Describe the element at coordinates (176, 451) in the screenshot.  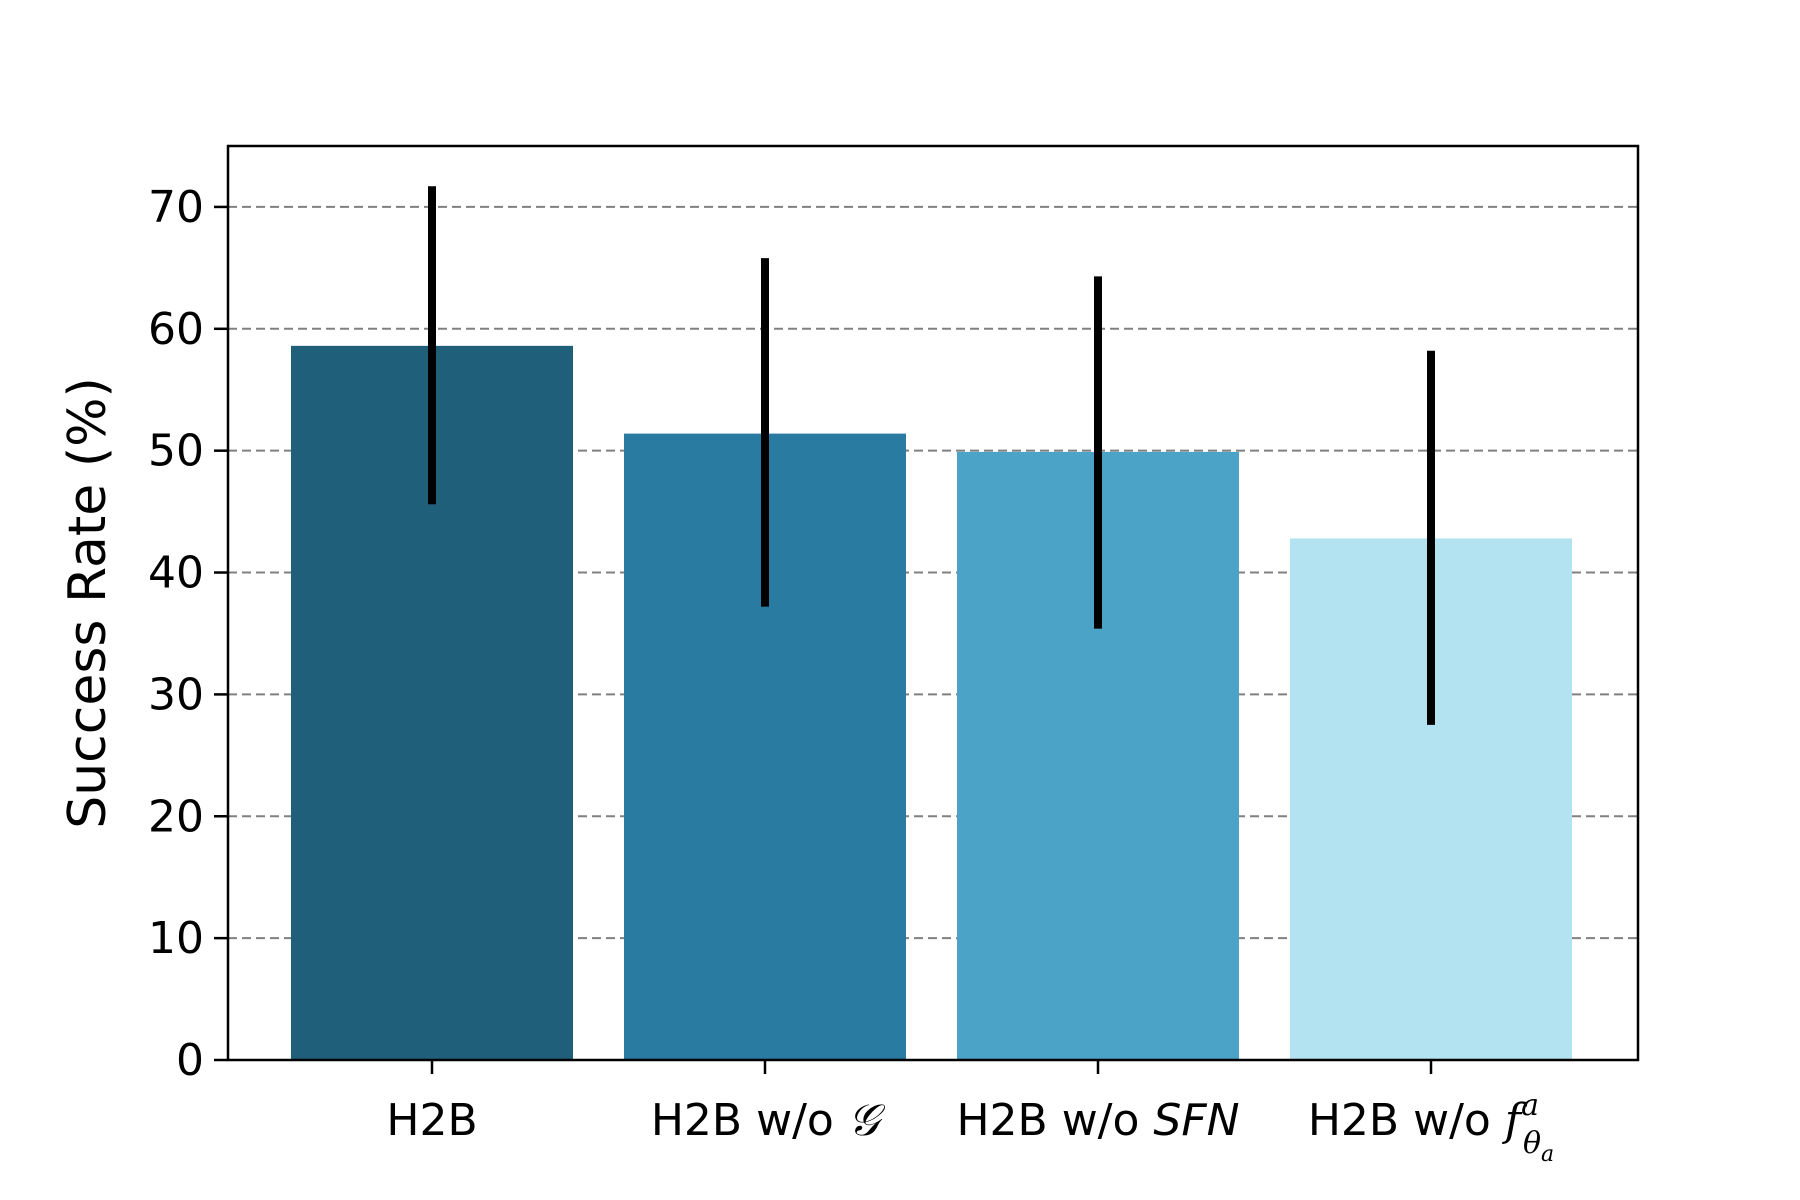
I see `y-tick-label: 50` at that location.